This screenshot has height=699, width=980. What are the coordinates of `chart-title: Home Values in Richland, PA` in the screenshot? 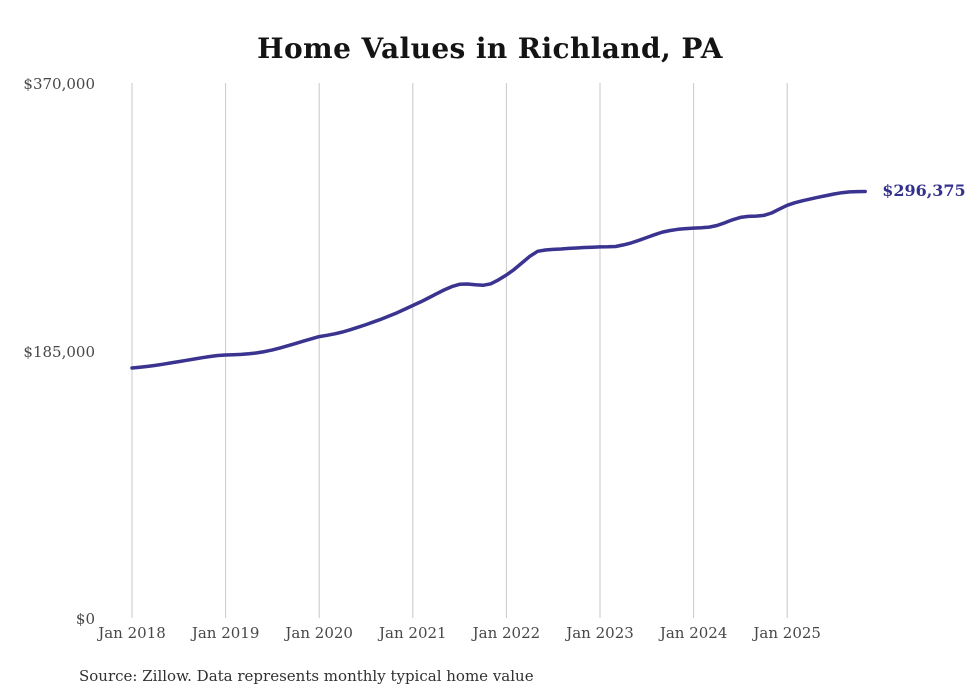 It's located at (490, 48).